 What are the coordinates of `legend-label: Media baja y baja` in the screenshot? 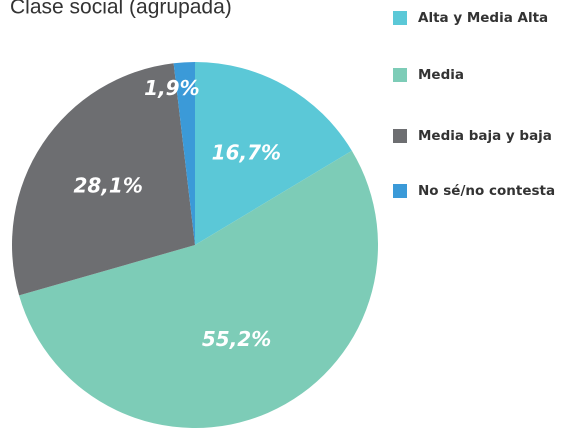 It's located at (485, 136).